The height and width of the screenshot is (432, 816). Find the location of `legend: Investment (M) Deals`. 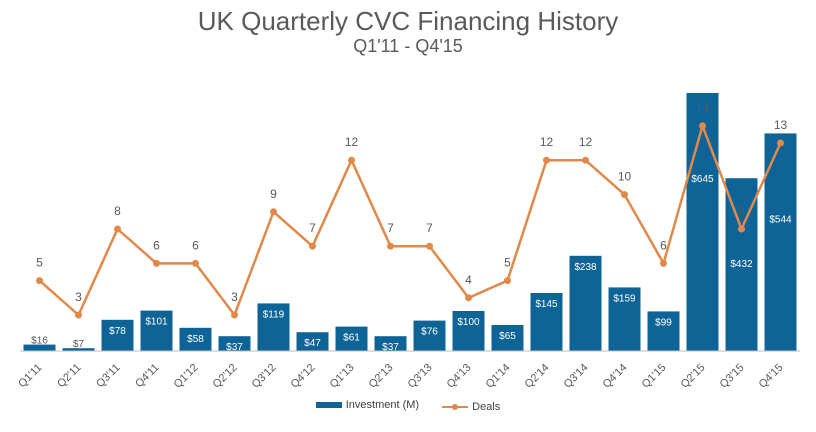

legend: Investment (M) Deals is located at coordinates (408, 406).